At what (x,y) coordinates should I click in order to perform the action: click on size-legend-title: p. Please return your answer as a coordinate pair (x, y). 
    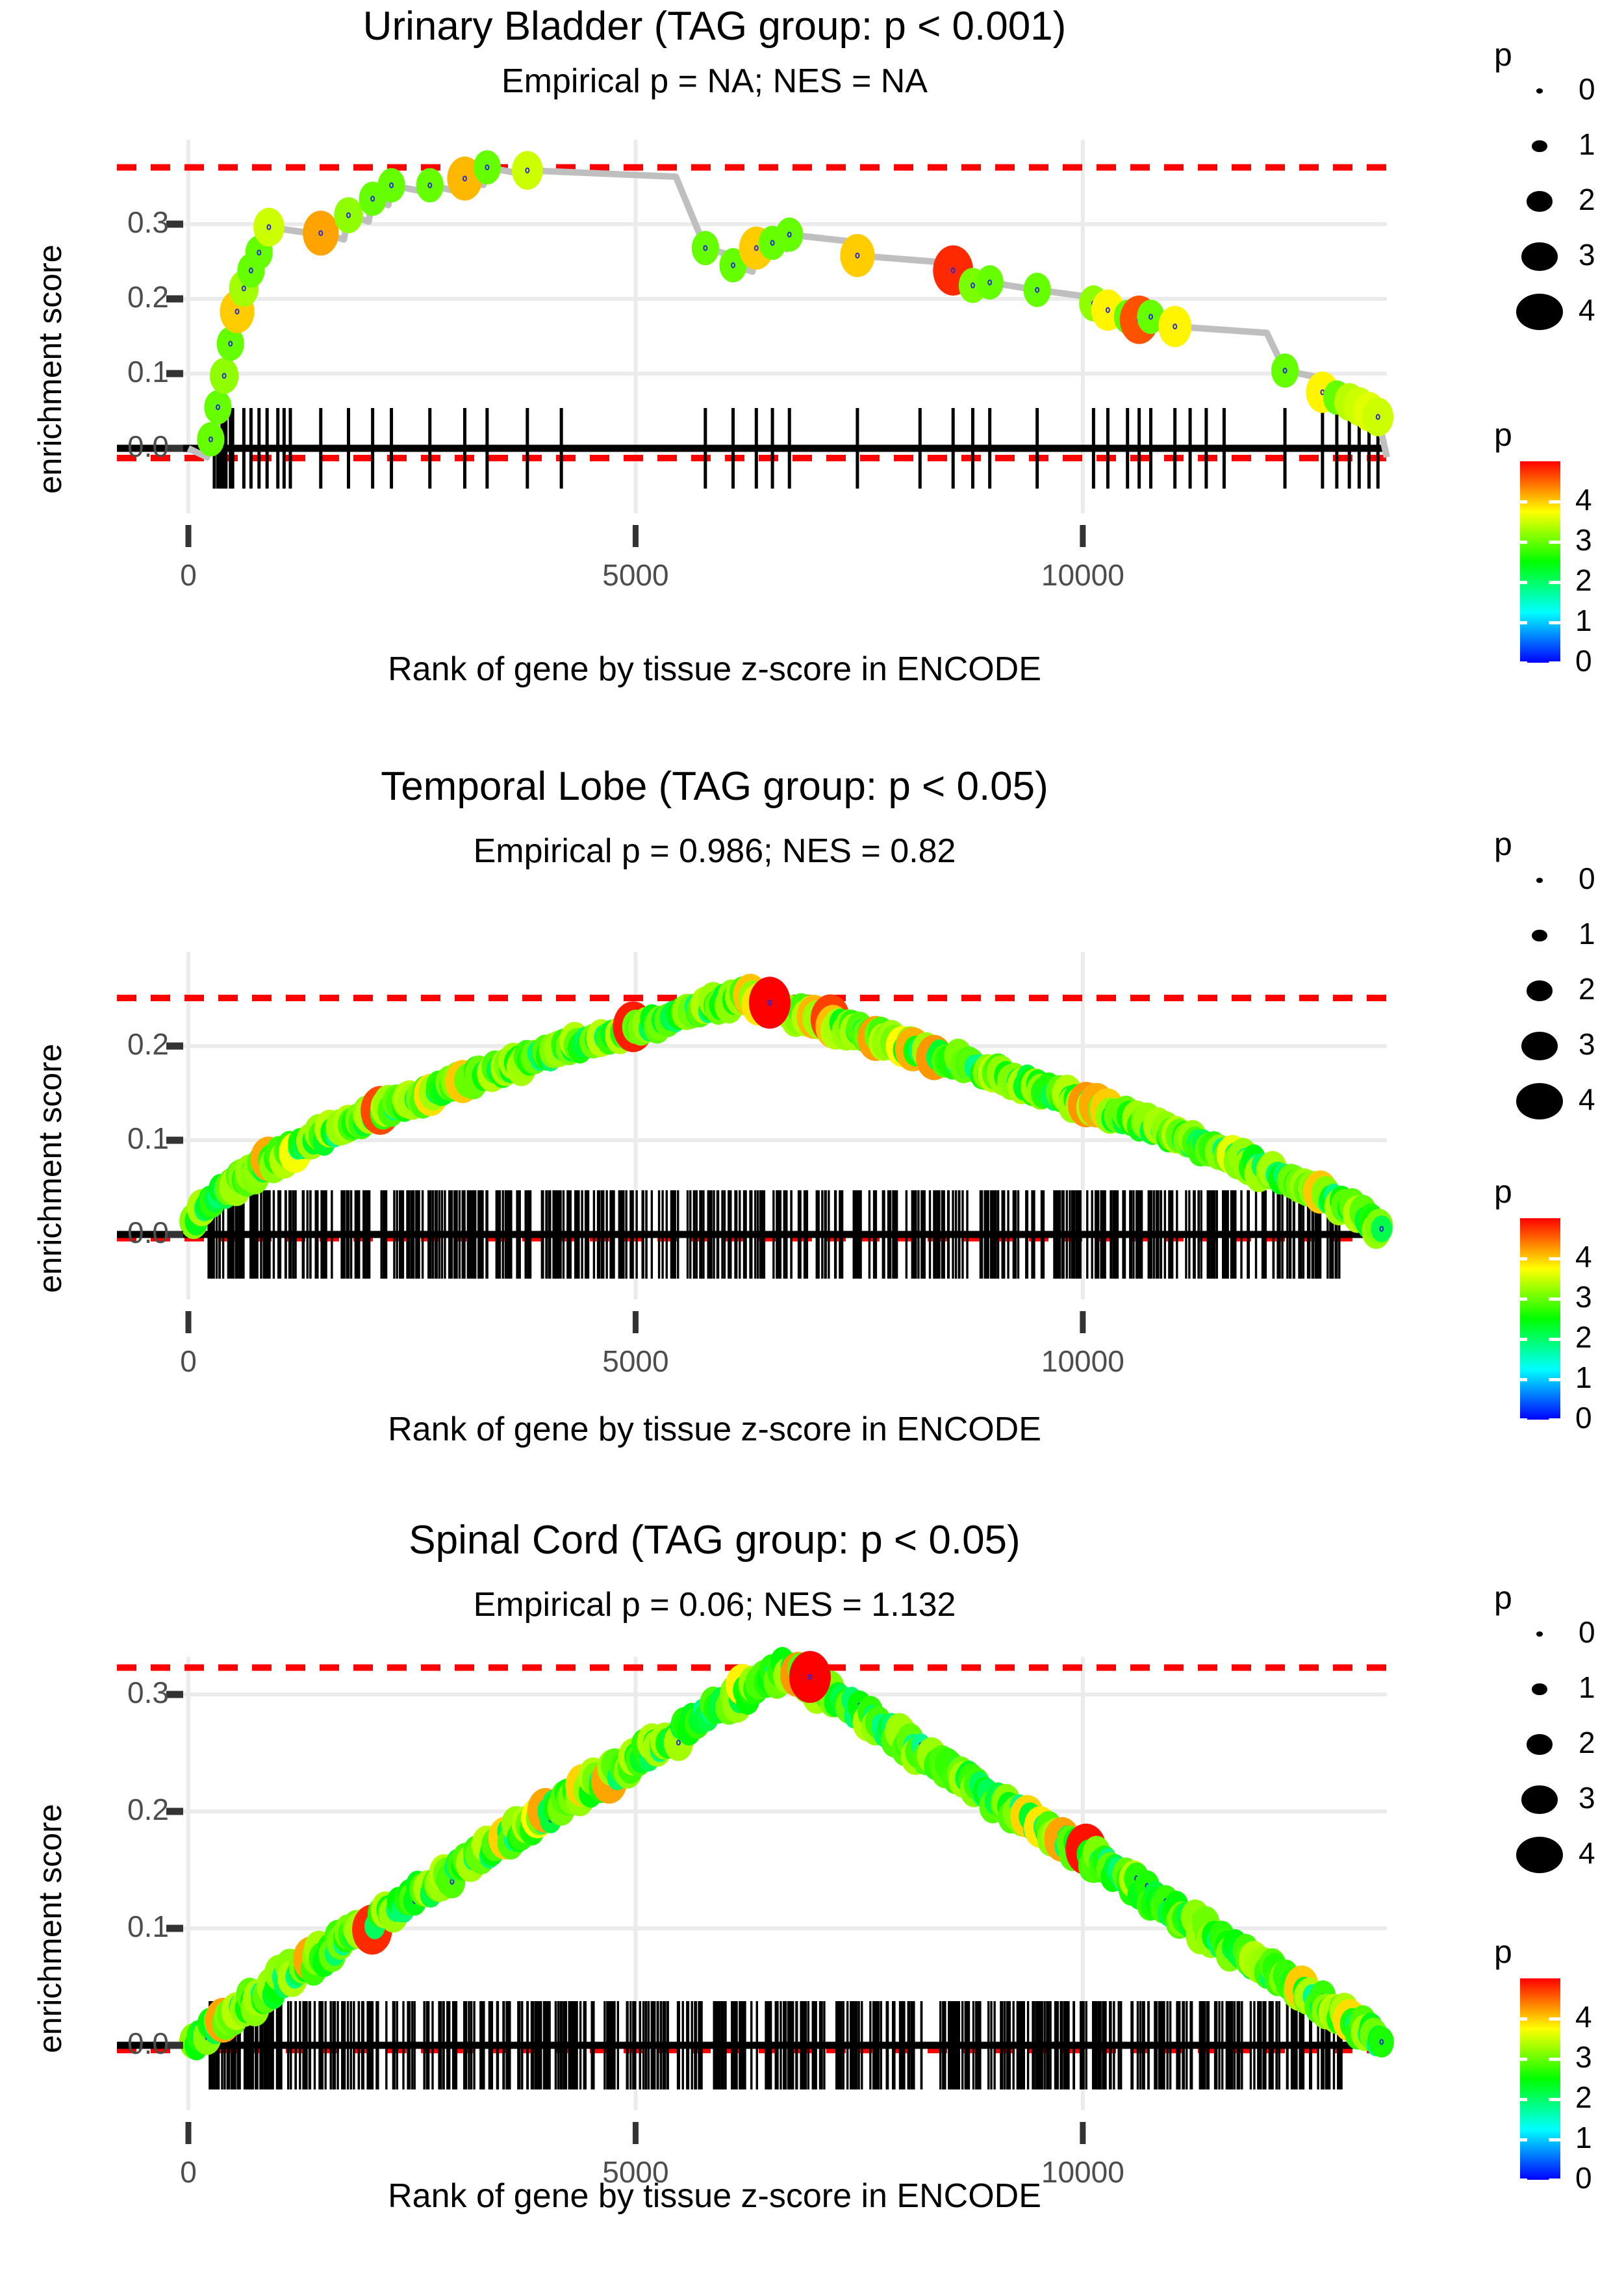
    Looking at the image, I should click on (1503, 54).